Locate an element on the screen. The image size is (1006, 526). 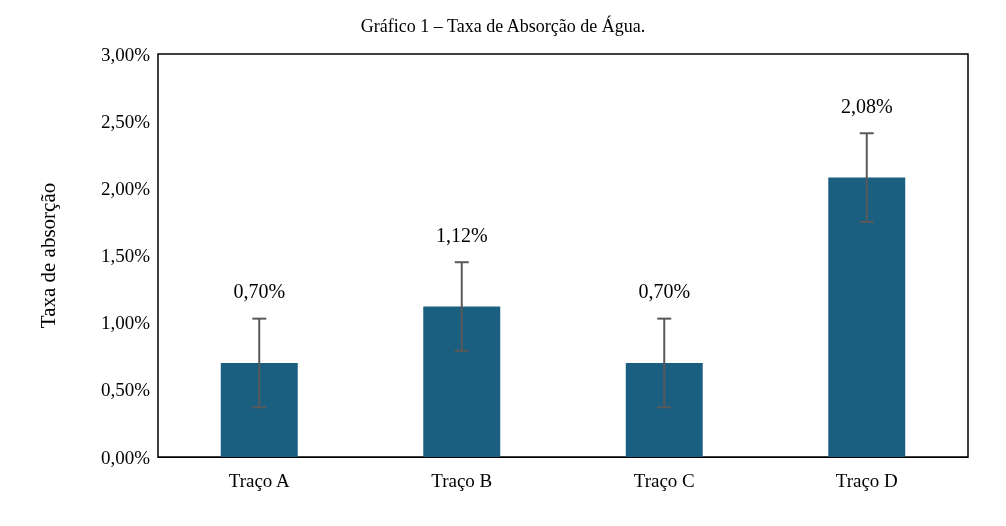
x-tick-label: Traço D is located at coordinates (866, 480).